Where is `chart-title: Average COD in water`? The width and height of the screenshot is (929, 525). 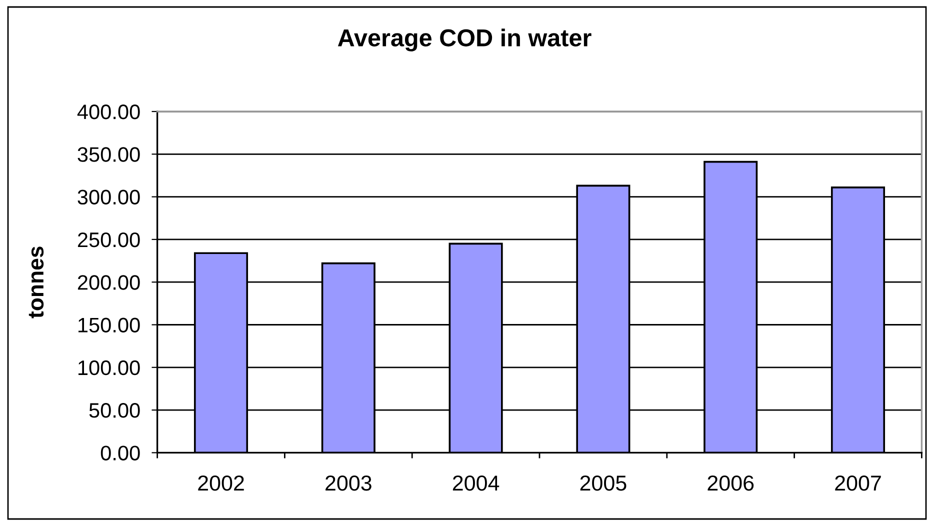 chart-title: Average COD in water is located at coordinates (465, 40).